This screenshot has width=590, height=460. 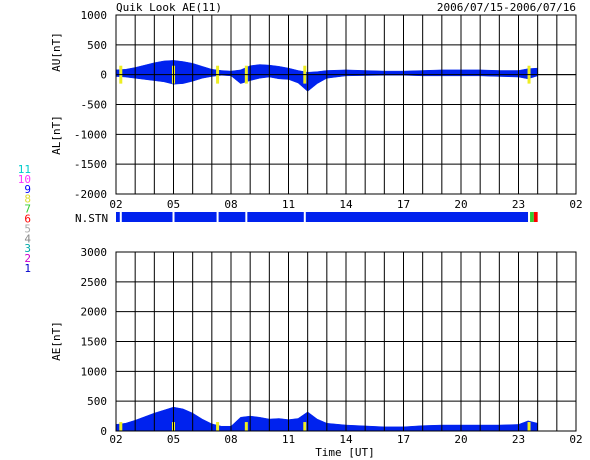 I want to click on ytick-label: -1500, so click(x=90, y=164).